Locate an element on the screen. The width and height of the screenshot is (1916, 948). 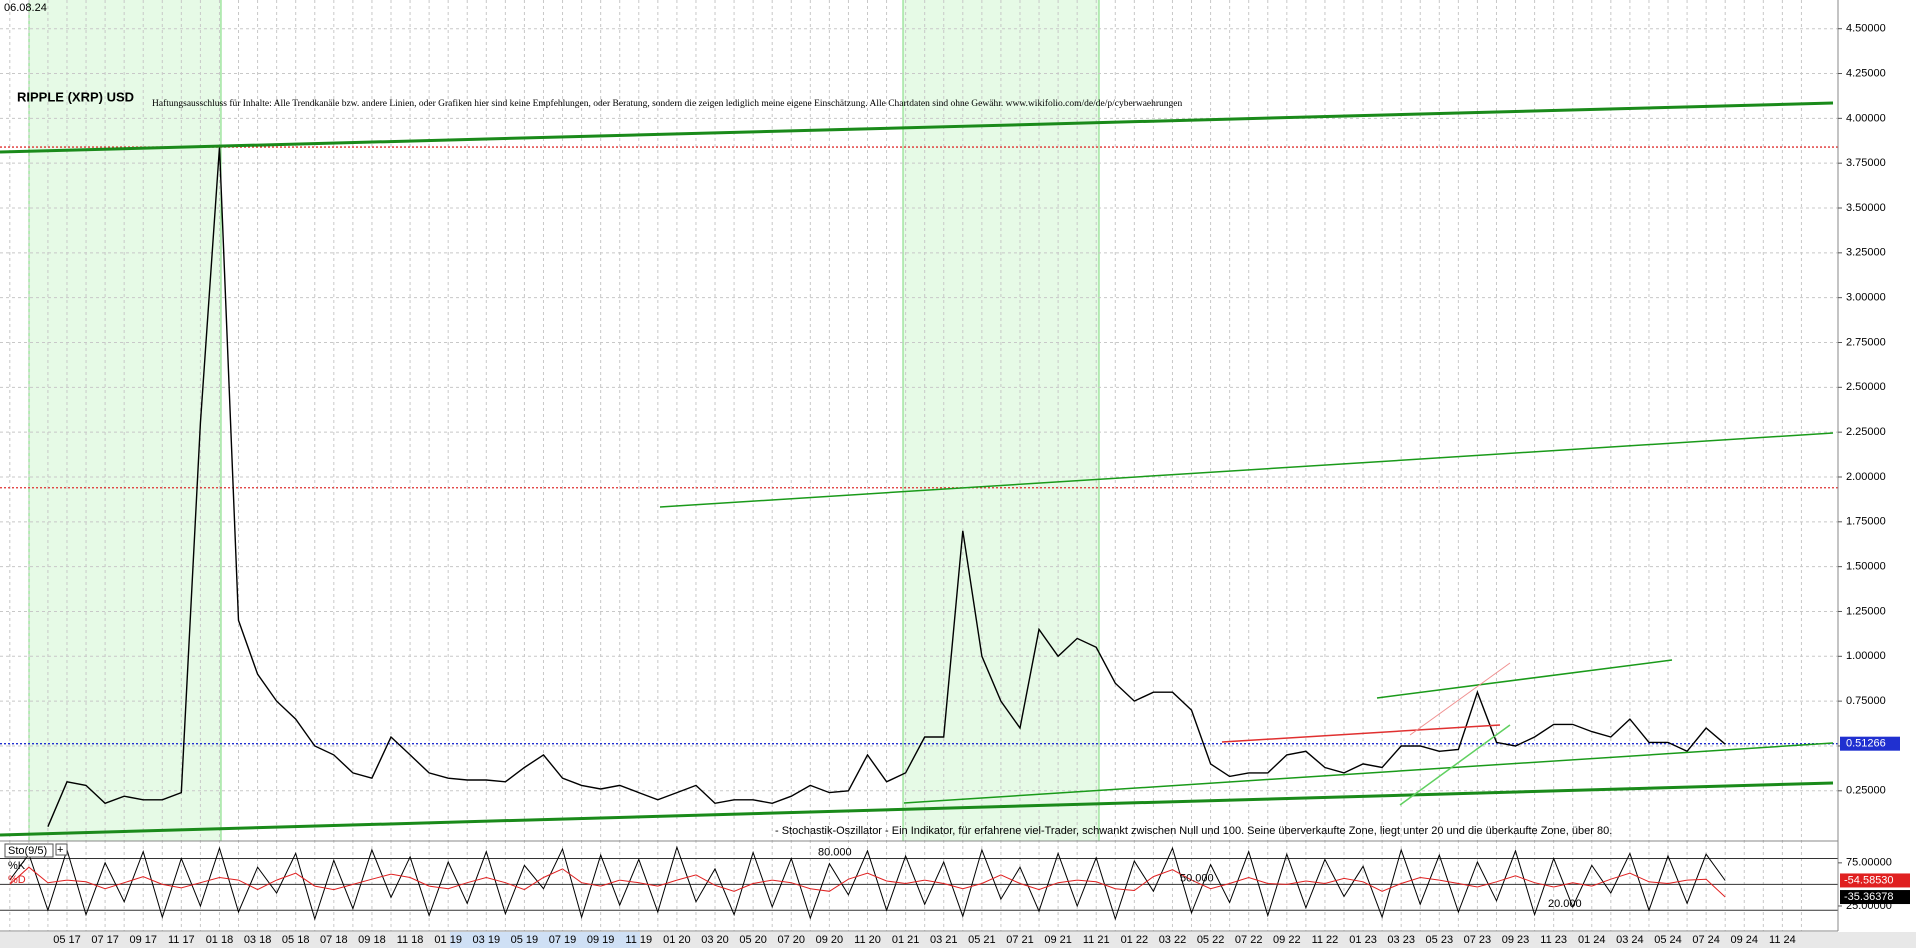
x-tick-label: 11 24 is located at coordinates (1782, 940).